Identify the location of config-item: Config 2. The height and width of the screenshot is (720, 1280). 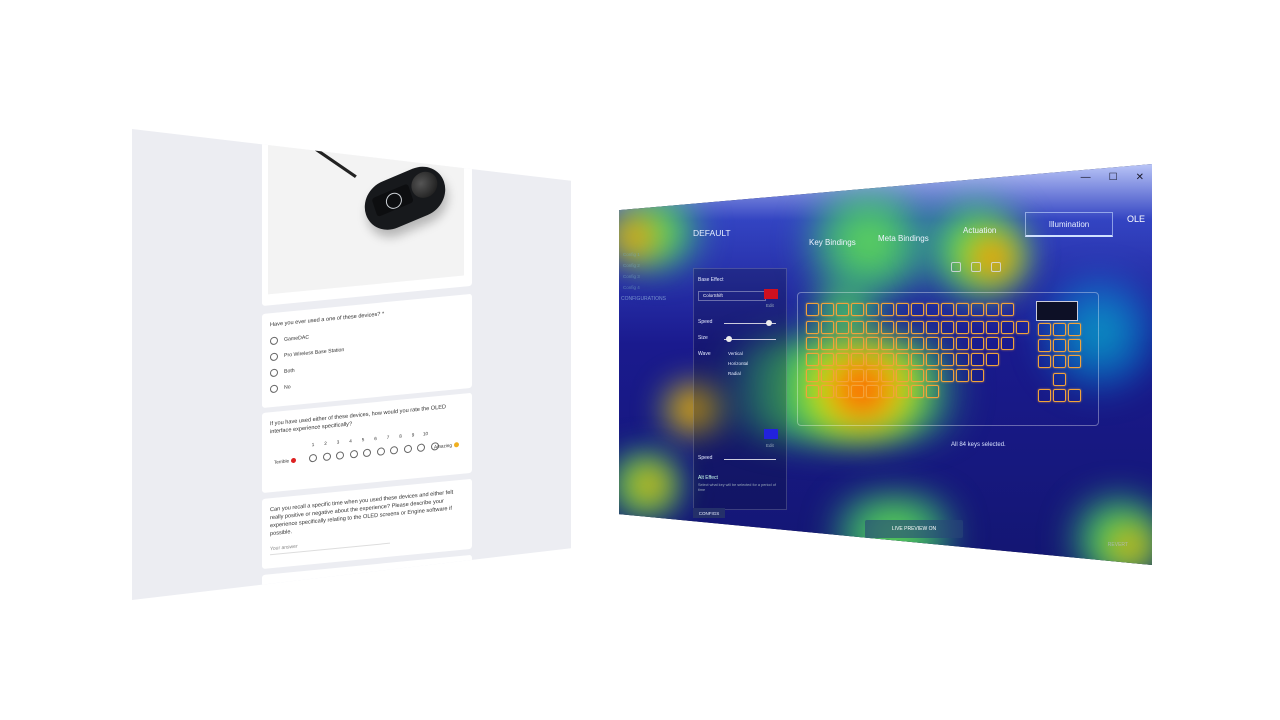
(631, 265).